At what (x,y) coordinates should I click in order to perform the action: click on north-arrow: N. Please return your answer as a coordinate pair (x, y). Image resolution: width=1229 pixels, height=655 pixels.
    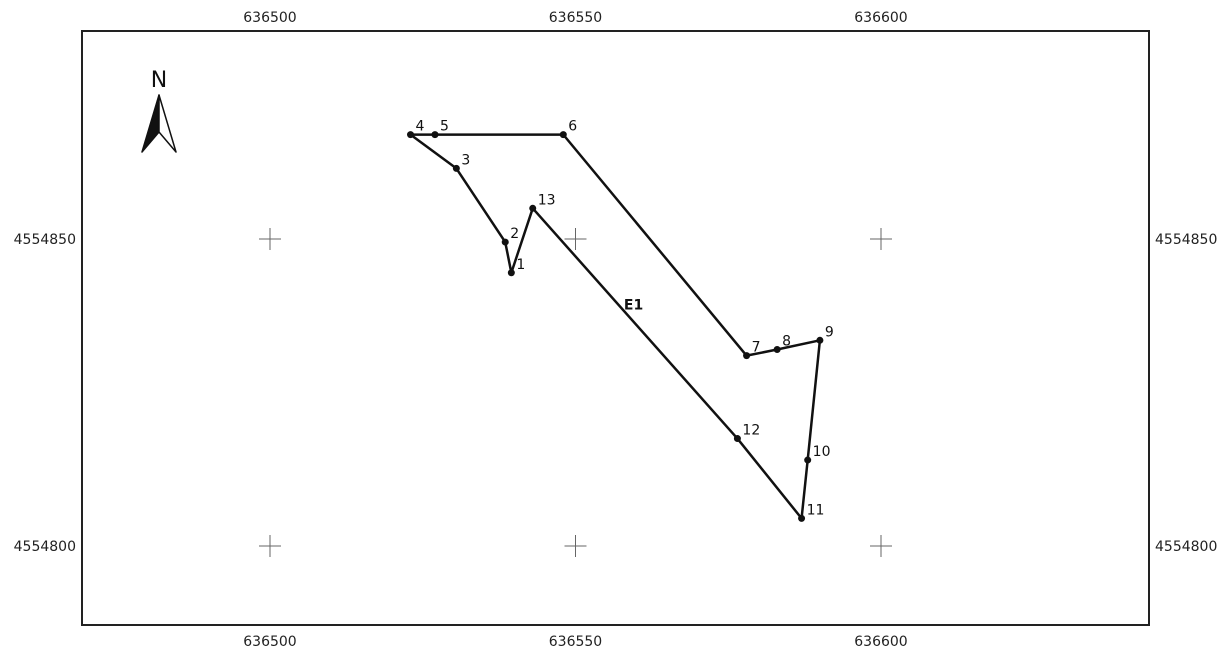
    Looking at the image, I should click on (159, 110).